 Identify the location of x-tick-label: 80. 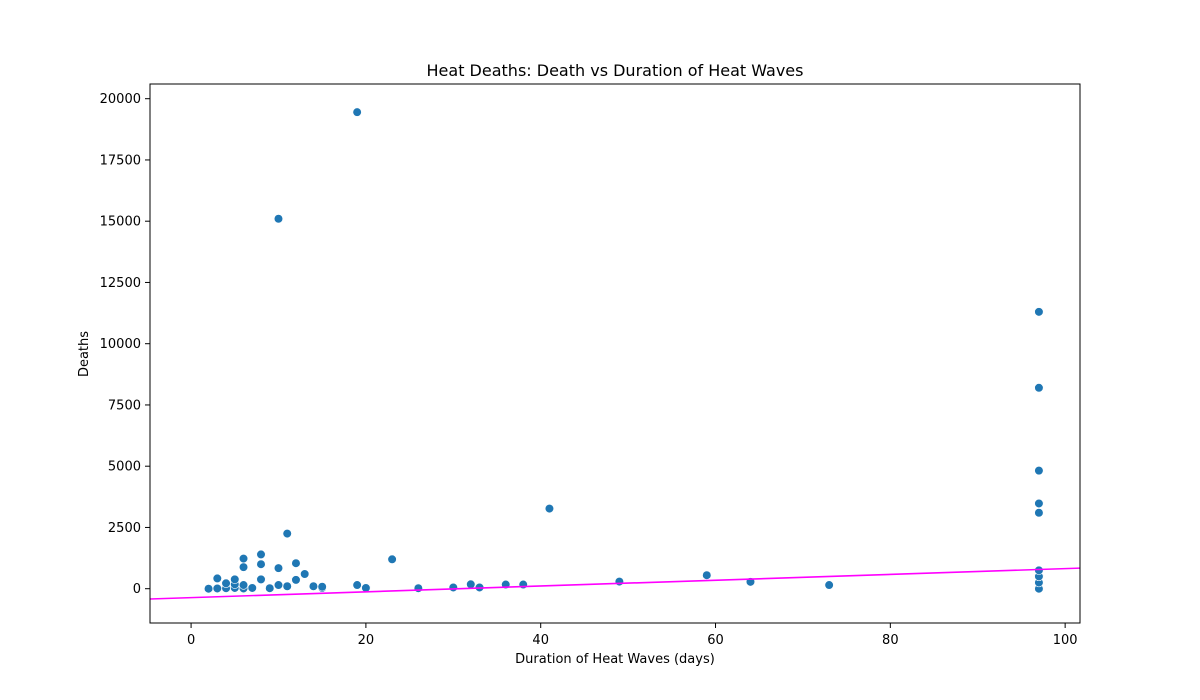
(890, 640).